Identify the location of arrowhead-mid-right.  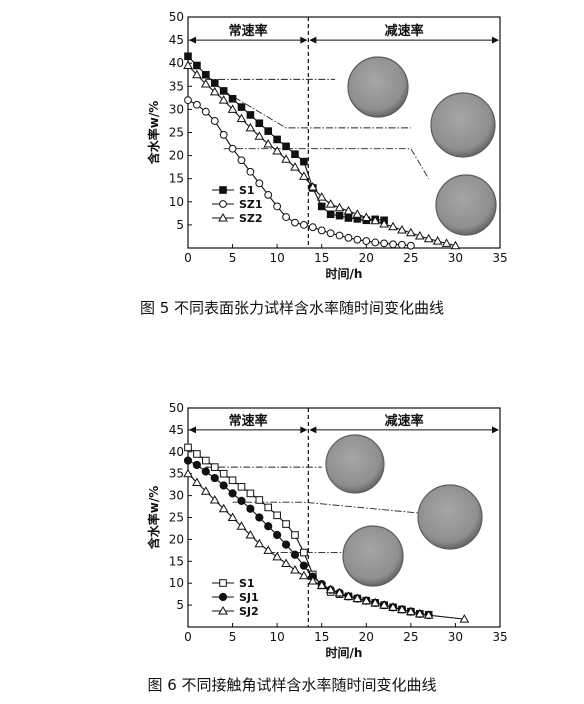
(313, 430).